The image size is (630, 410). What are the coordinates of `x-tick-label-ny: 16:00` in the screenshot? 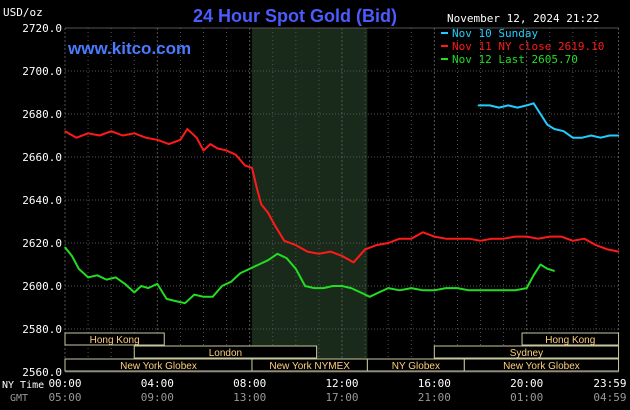 It's located at (434, 383).